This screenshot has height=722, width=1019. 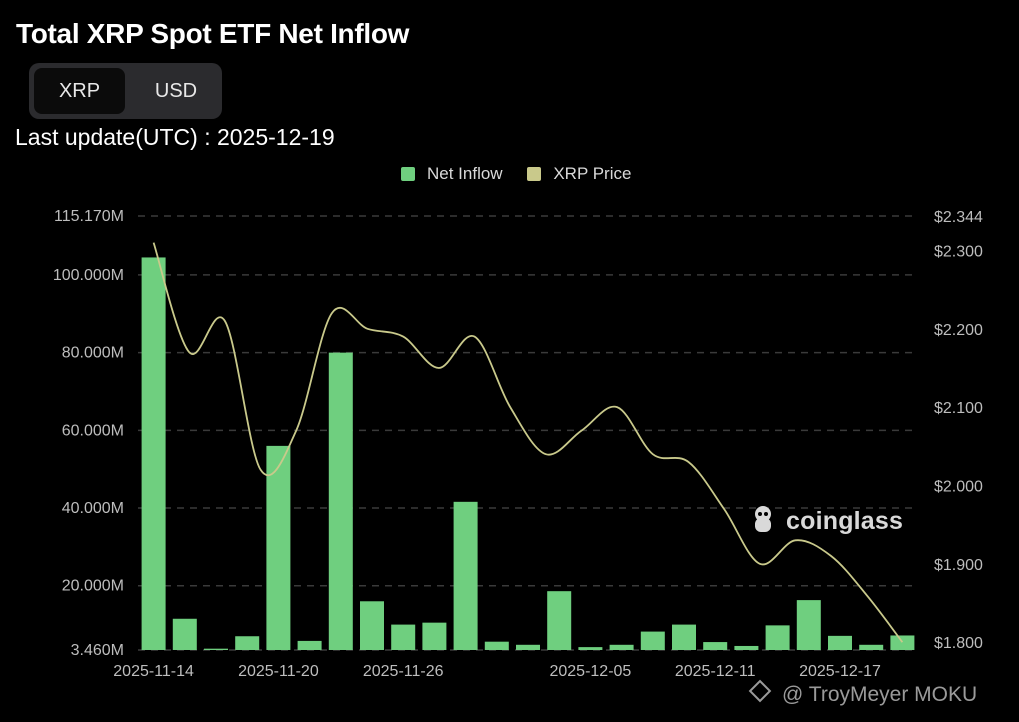 What do you see at coordinates (93, 586) in the screenshot?
I see `y-left-tick-label-1: 20.000M` at bounding box center [93, 586].